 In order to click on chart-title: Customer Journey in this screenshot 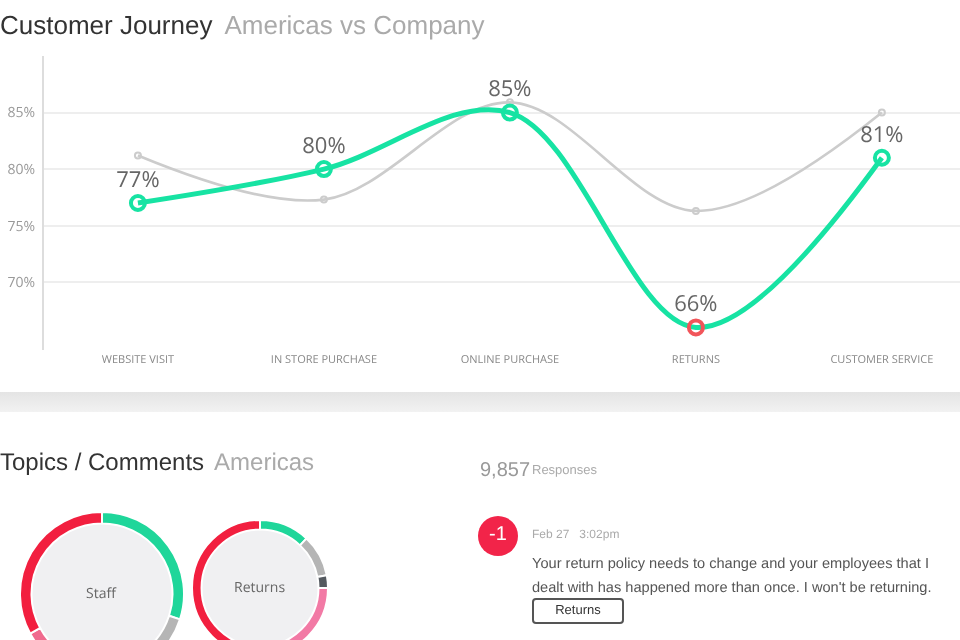, I will do `click(106, 25)`.